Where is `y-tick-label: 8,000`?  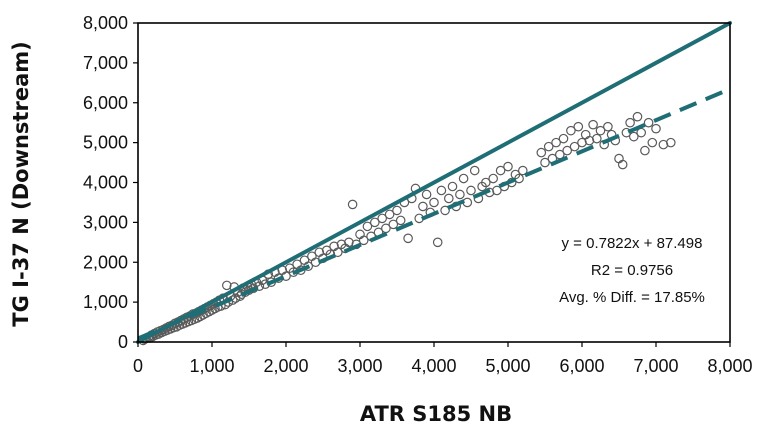
y-tick-label: 8,000 is located at coordinates (105, 23).